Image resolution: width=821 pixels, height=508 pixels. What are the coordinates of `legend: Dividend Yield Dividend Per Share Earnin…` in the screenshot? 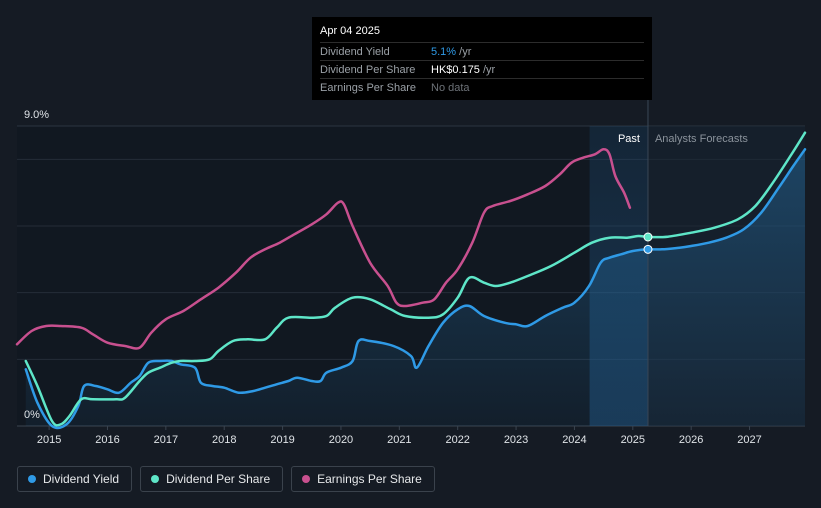 It's located at (226, 479).